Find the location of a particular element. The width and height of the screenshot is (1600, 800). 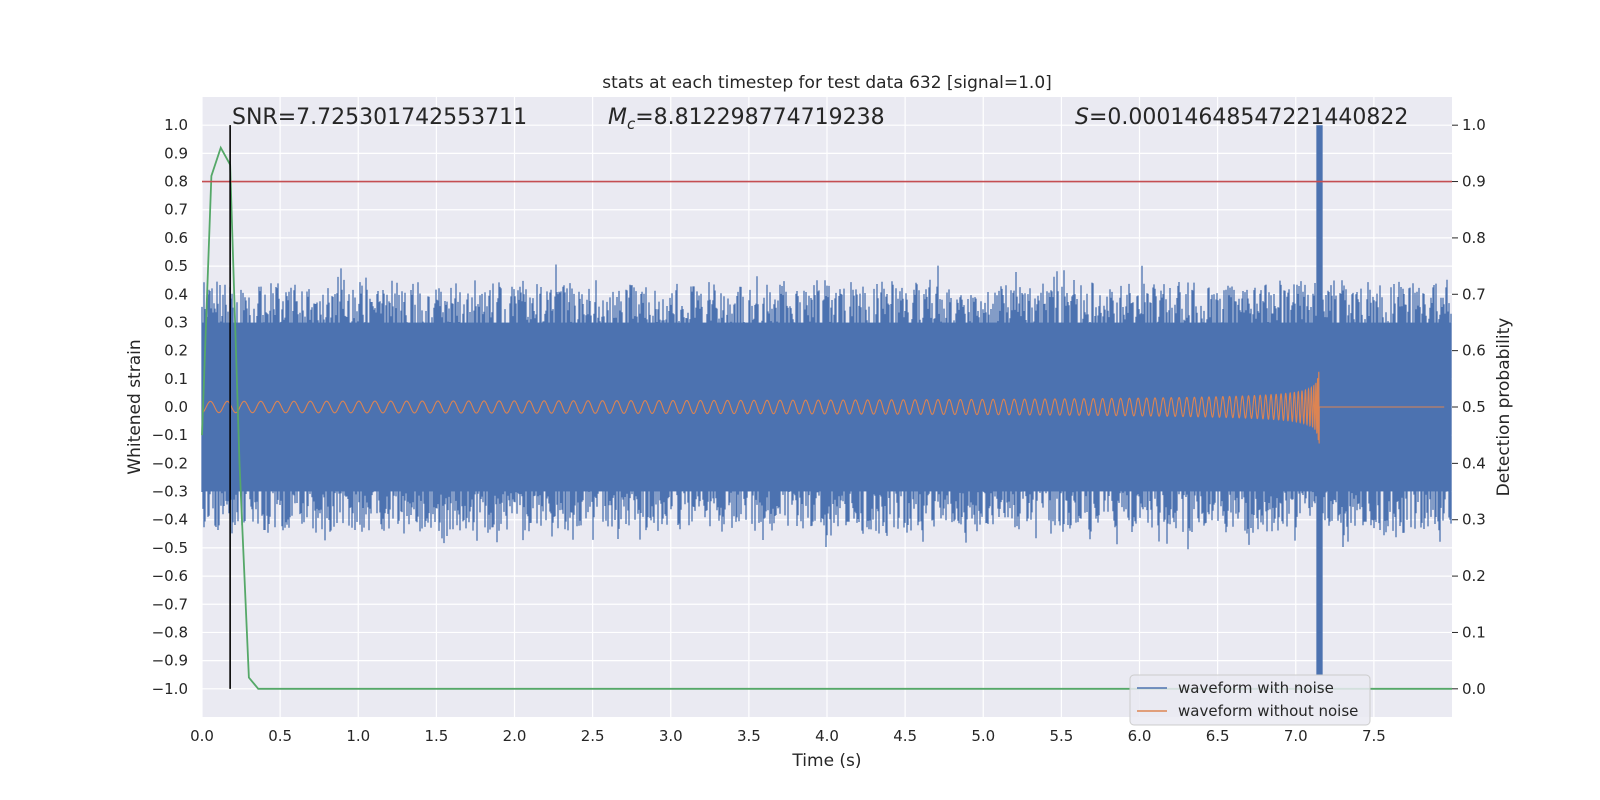

legend-label-noise: waveform with noise is located at coordinates (1256, 688).